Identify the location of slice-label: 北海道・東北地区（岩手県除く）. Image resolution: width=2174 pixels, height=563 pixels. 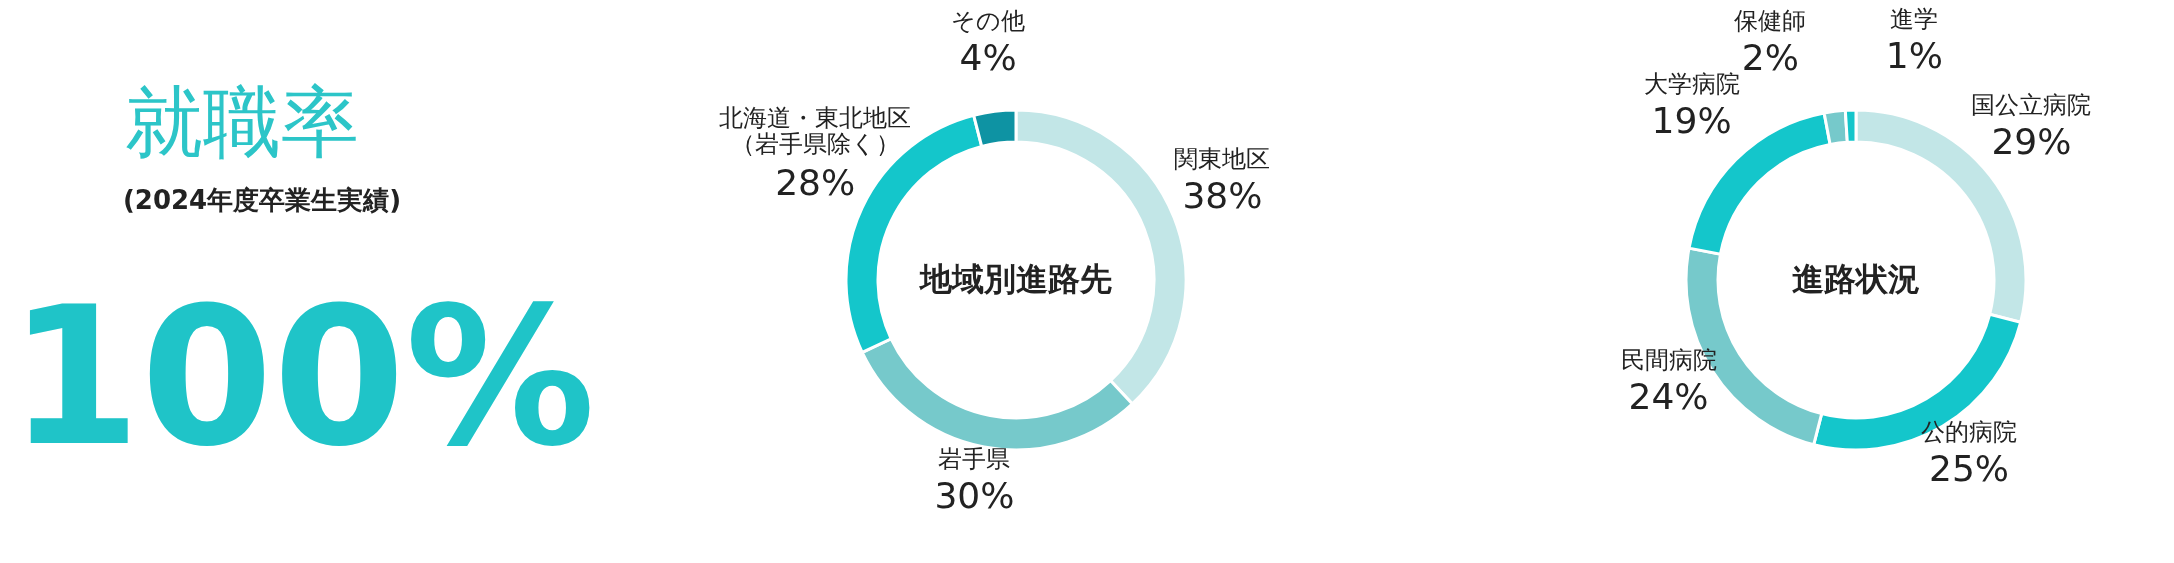
(815, 131).